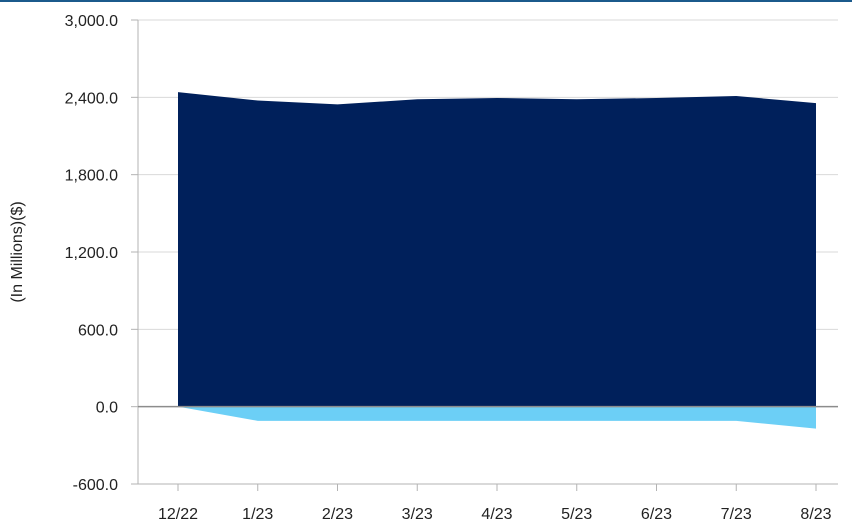  I want to click on y-tick-label-2: 600.0, so click(98, 330).